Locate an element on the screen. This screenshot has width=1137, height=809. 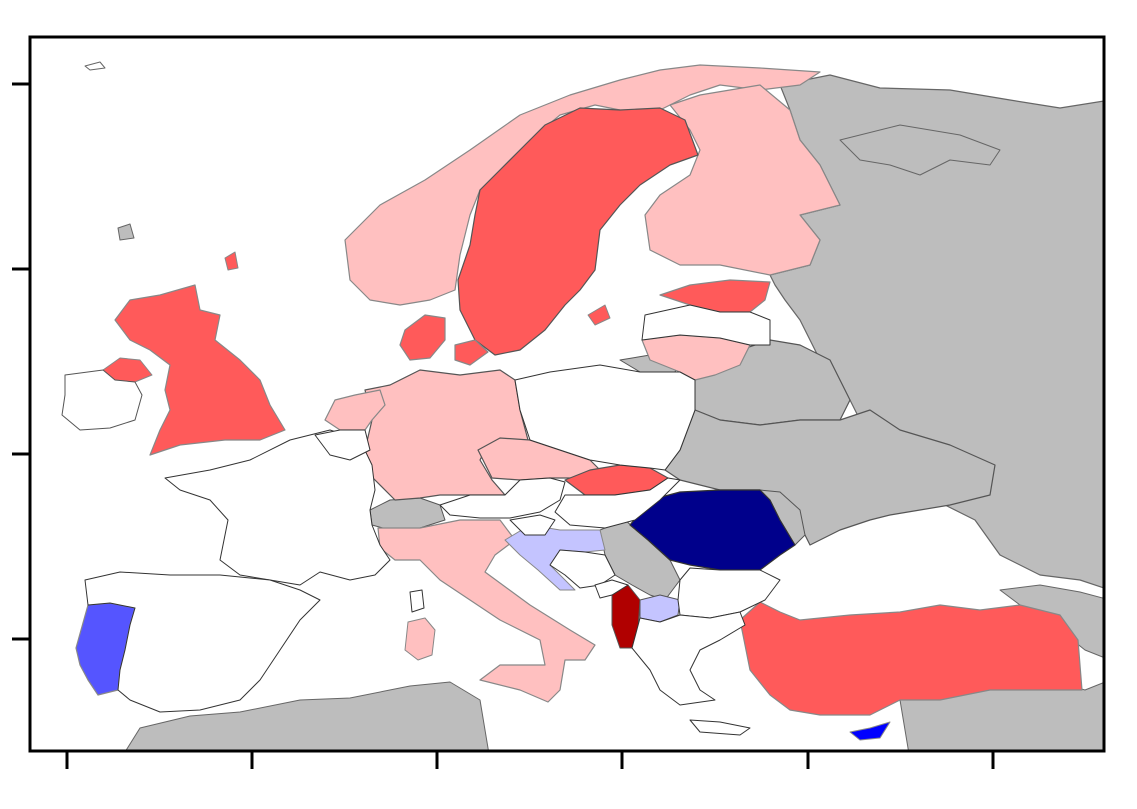
romania is located at coordinates (712, 530).